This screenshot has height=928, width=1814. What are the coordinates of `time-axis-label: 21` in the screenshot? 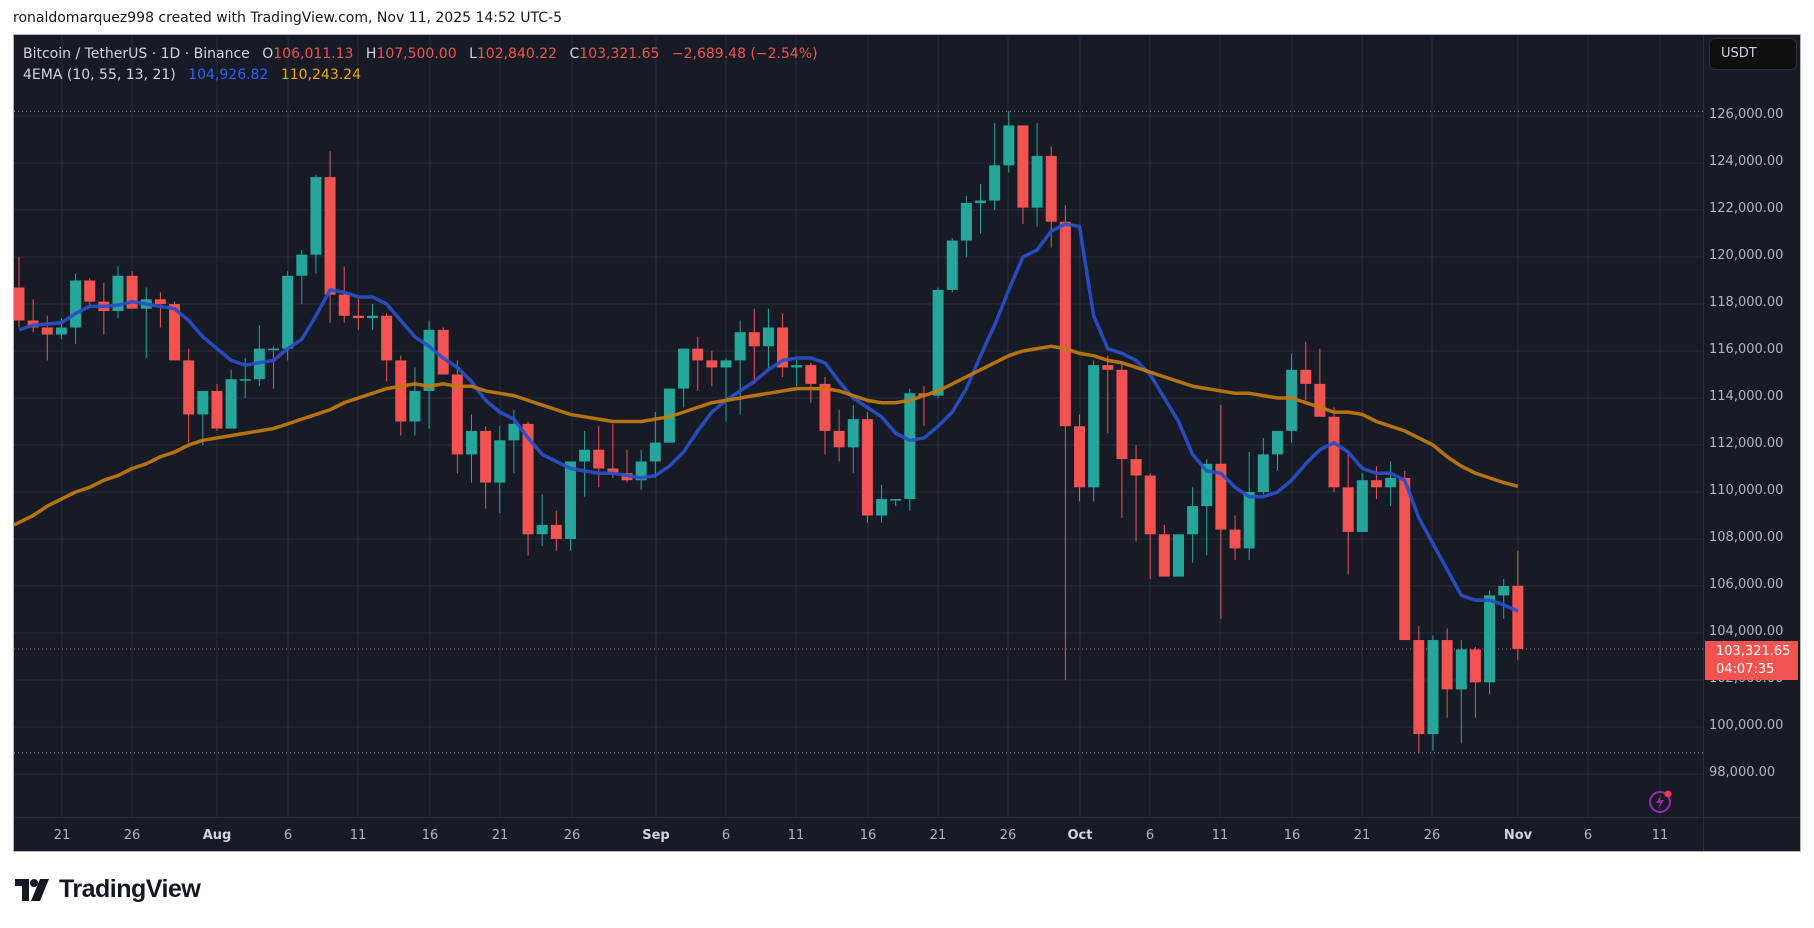 It's located at (938, 835).